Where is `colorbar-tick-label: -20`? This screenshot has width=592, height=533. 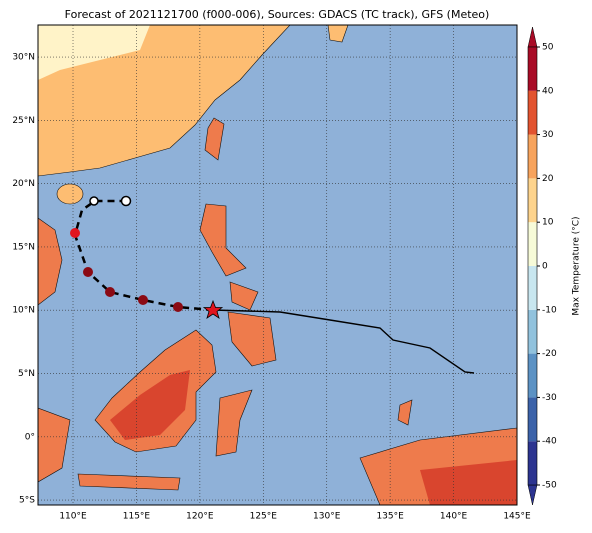
colorbar-tick-label: -20 is located at coordinates (549, 354).